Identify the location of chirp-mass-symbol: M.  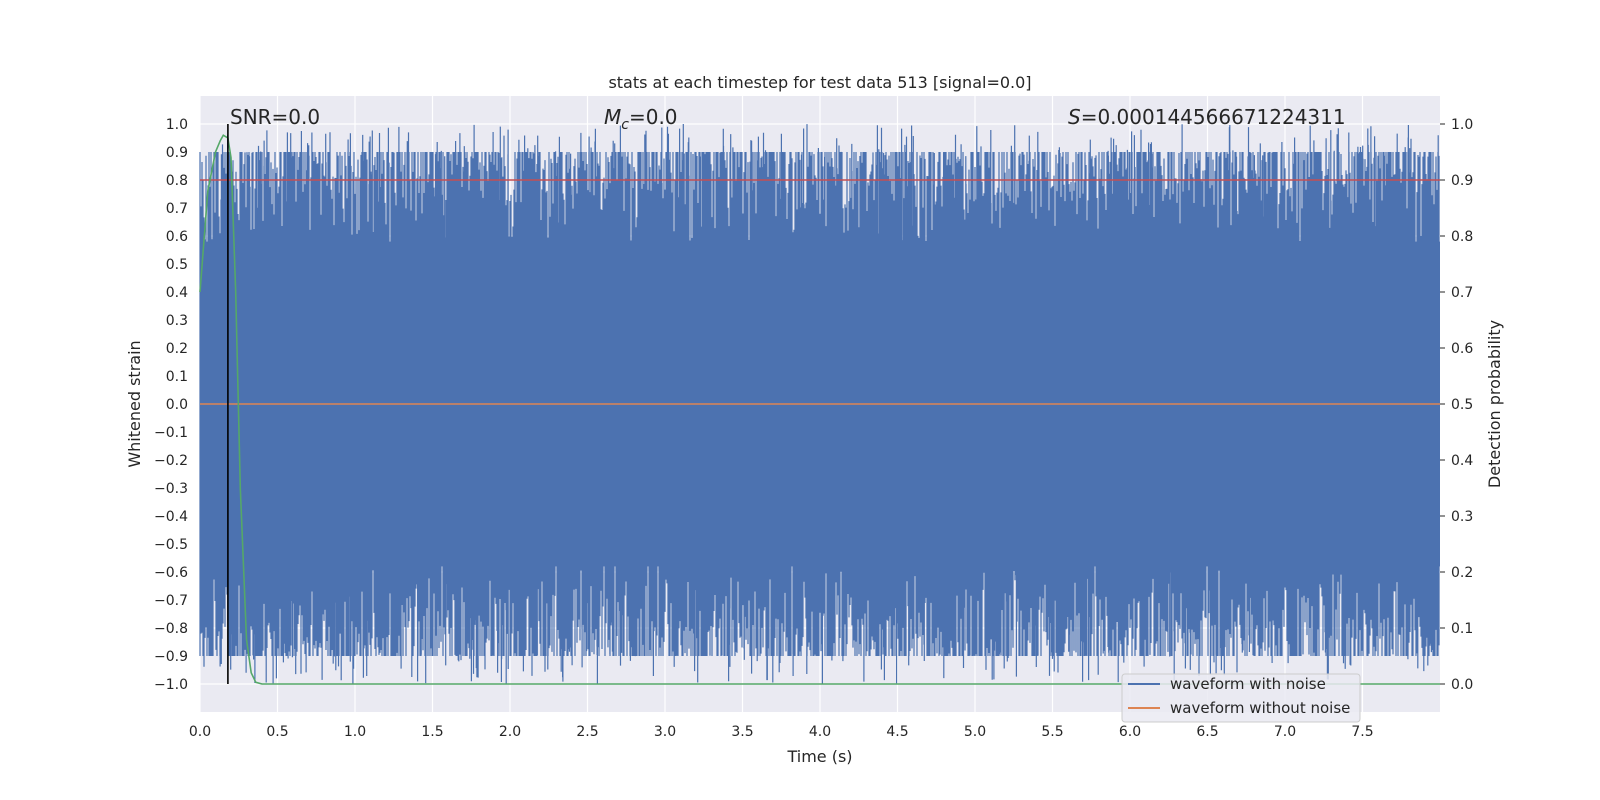
(612, 117).